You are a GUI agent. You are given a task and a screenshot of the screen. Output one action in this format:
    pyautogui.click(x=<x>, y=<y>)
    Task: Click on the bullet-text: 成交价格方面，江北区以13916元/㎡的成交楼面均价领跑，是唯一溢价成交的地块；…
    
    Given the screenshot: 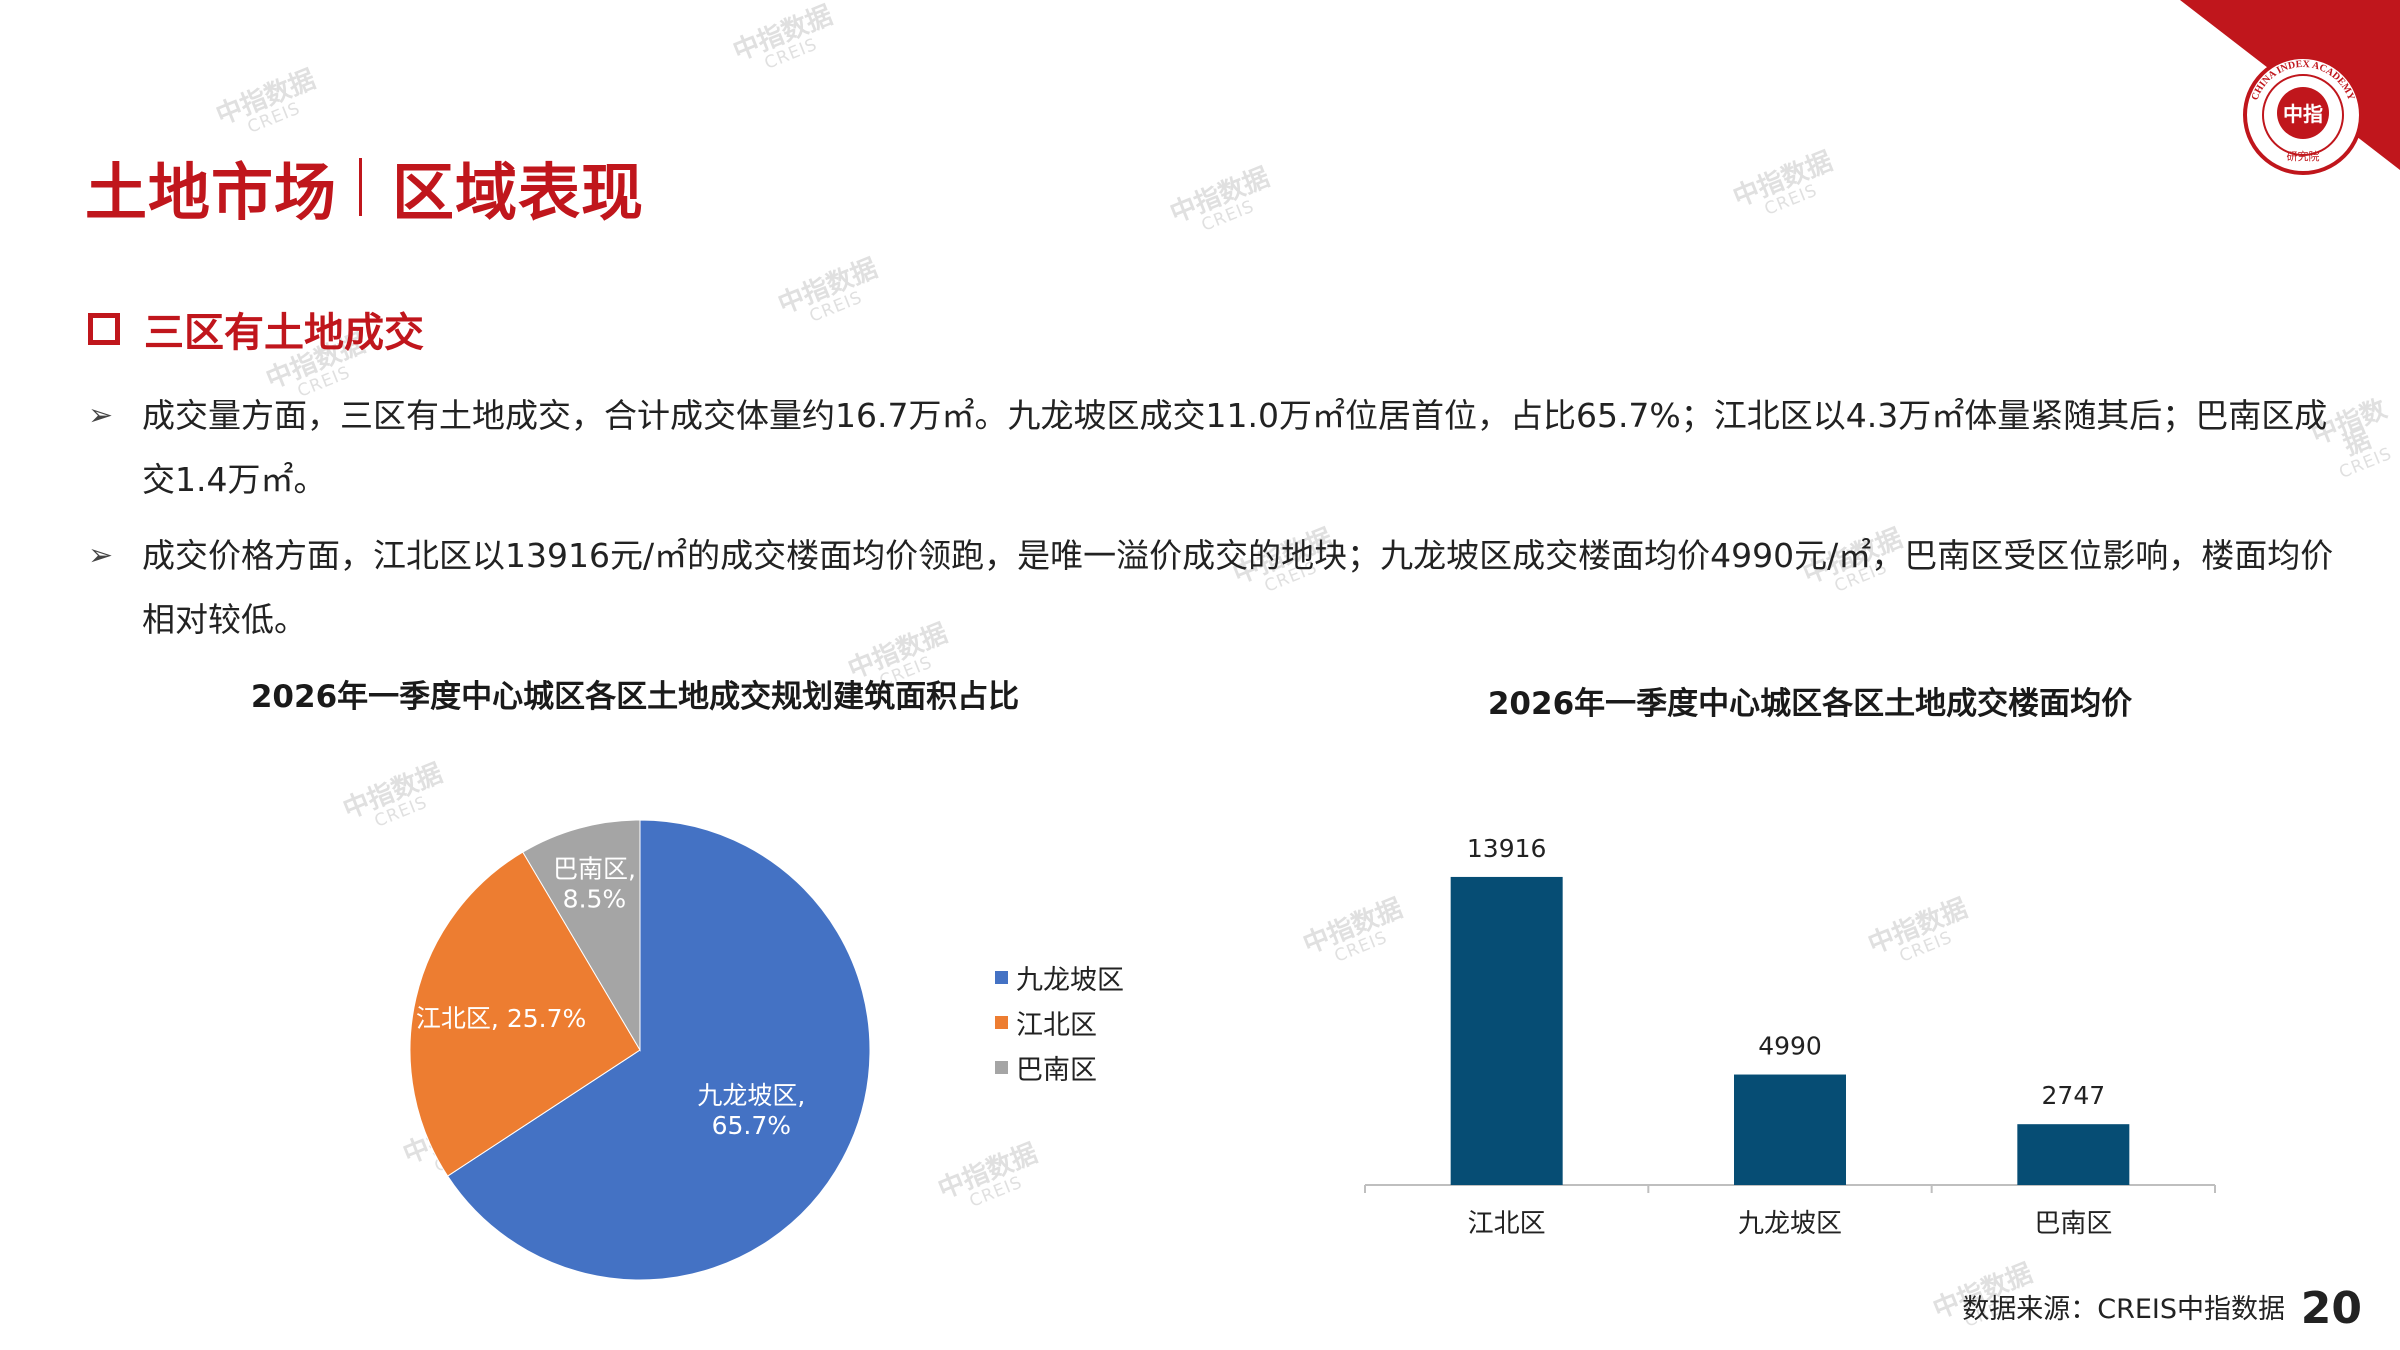 What is the action you would take?
    pyautogui.click(x=1238, y=587)
    